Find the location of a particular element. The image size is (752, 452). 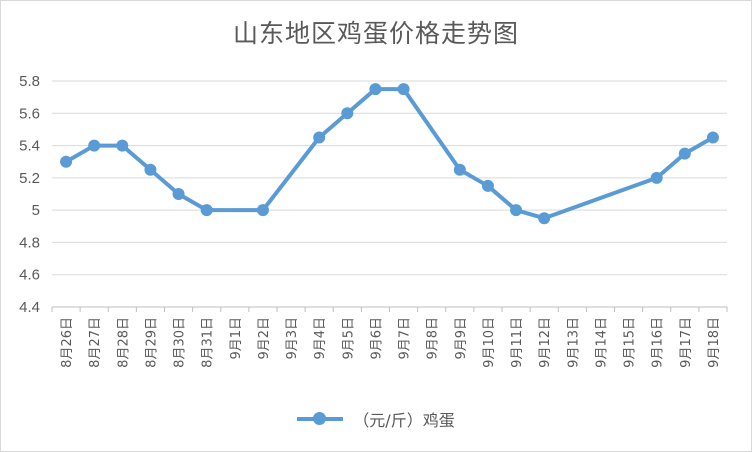

x-tick-label: 9月4日 is located at coordinates (320, 338).